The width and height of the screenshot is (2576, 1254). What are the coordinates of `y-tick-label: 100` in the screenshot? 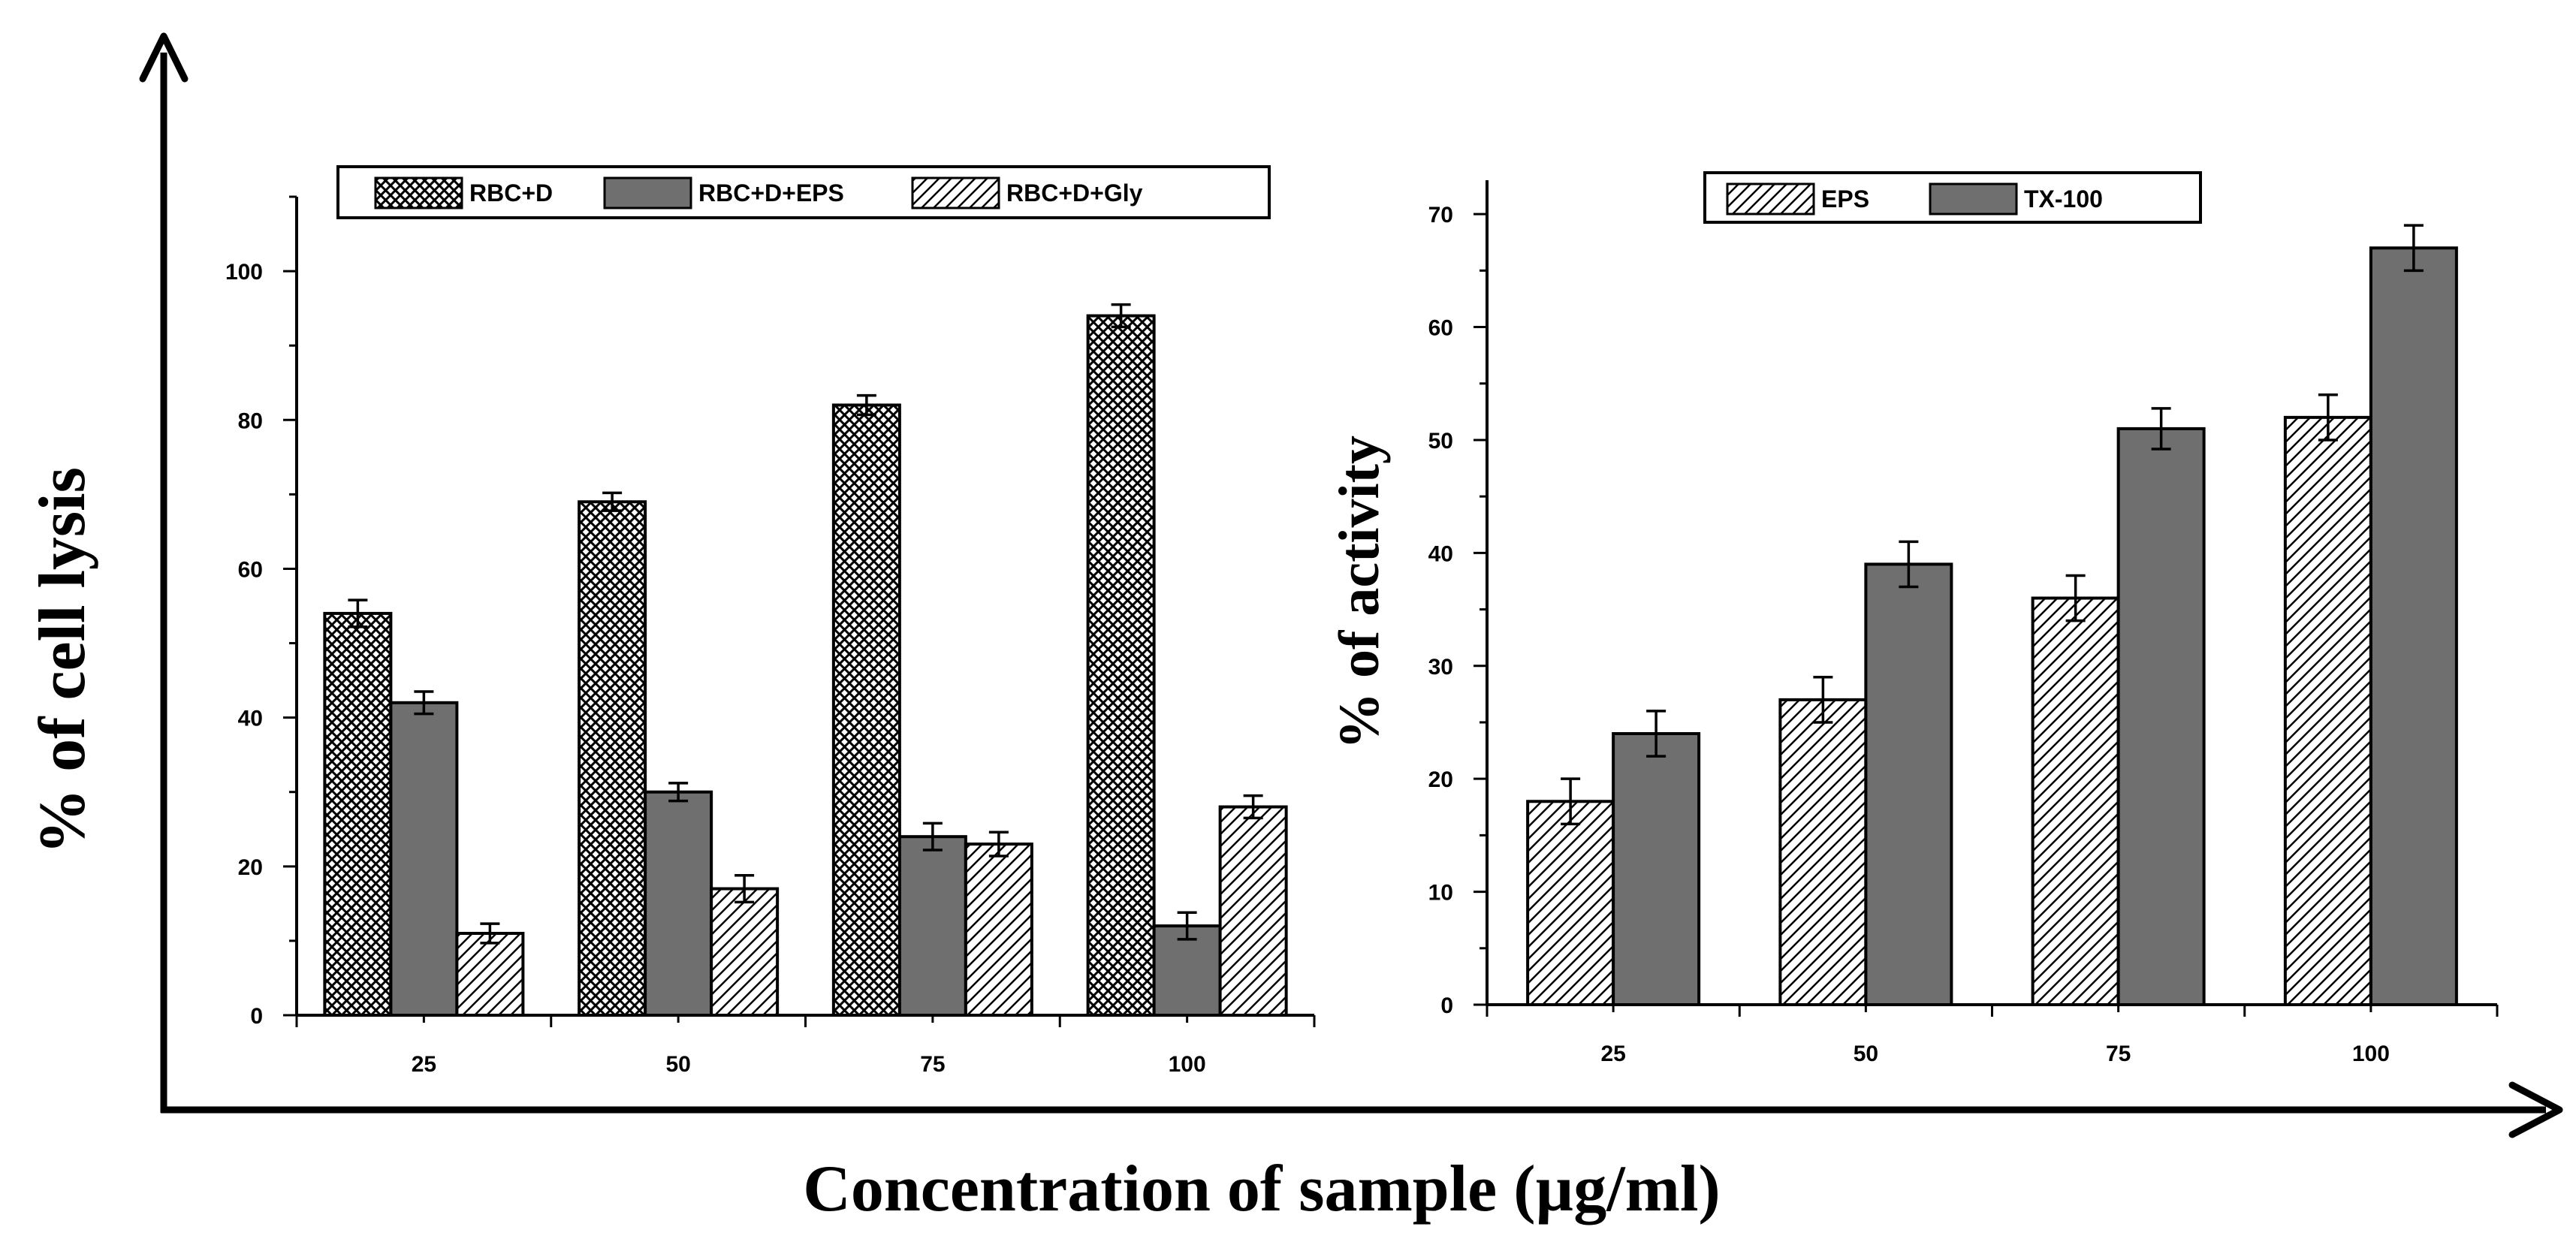 It's located at (244, 272).